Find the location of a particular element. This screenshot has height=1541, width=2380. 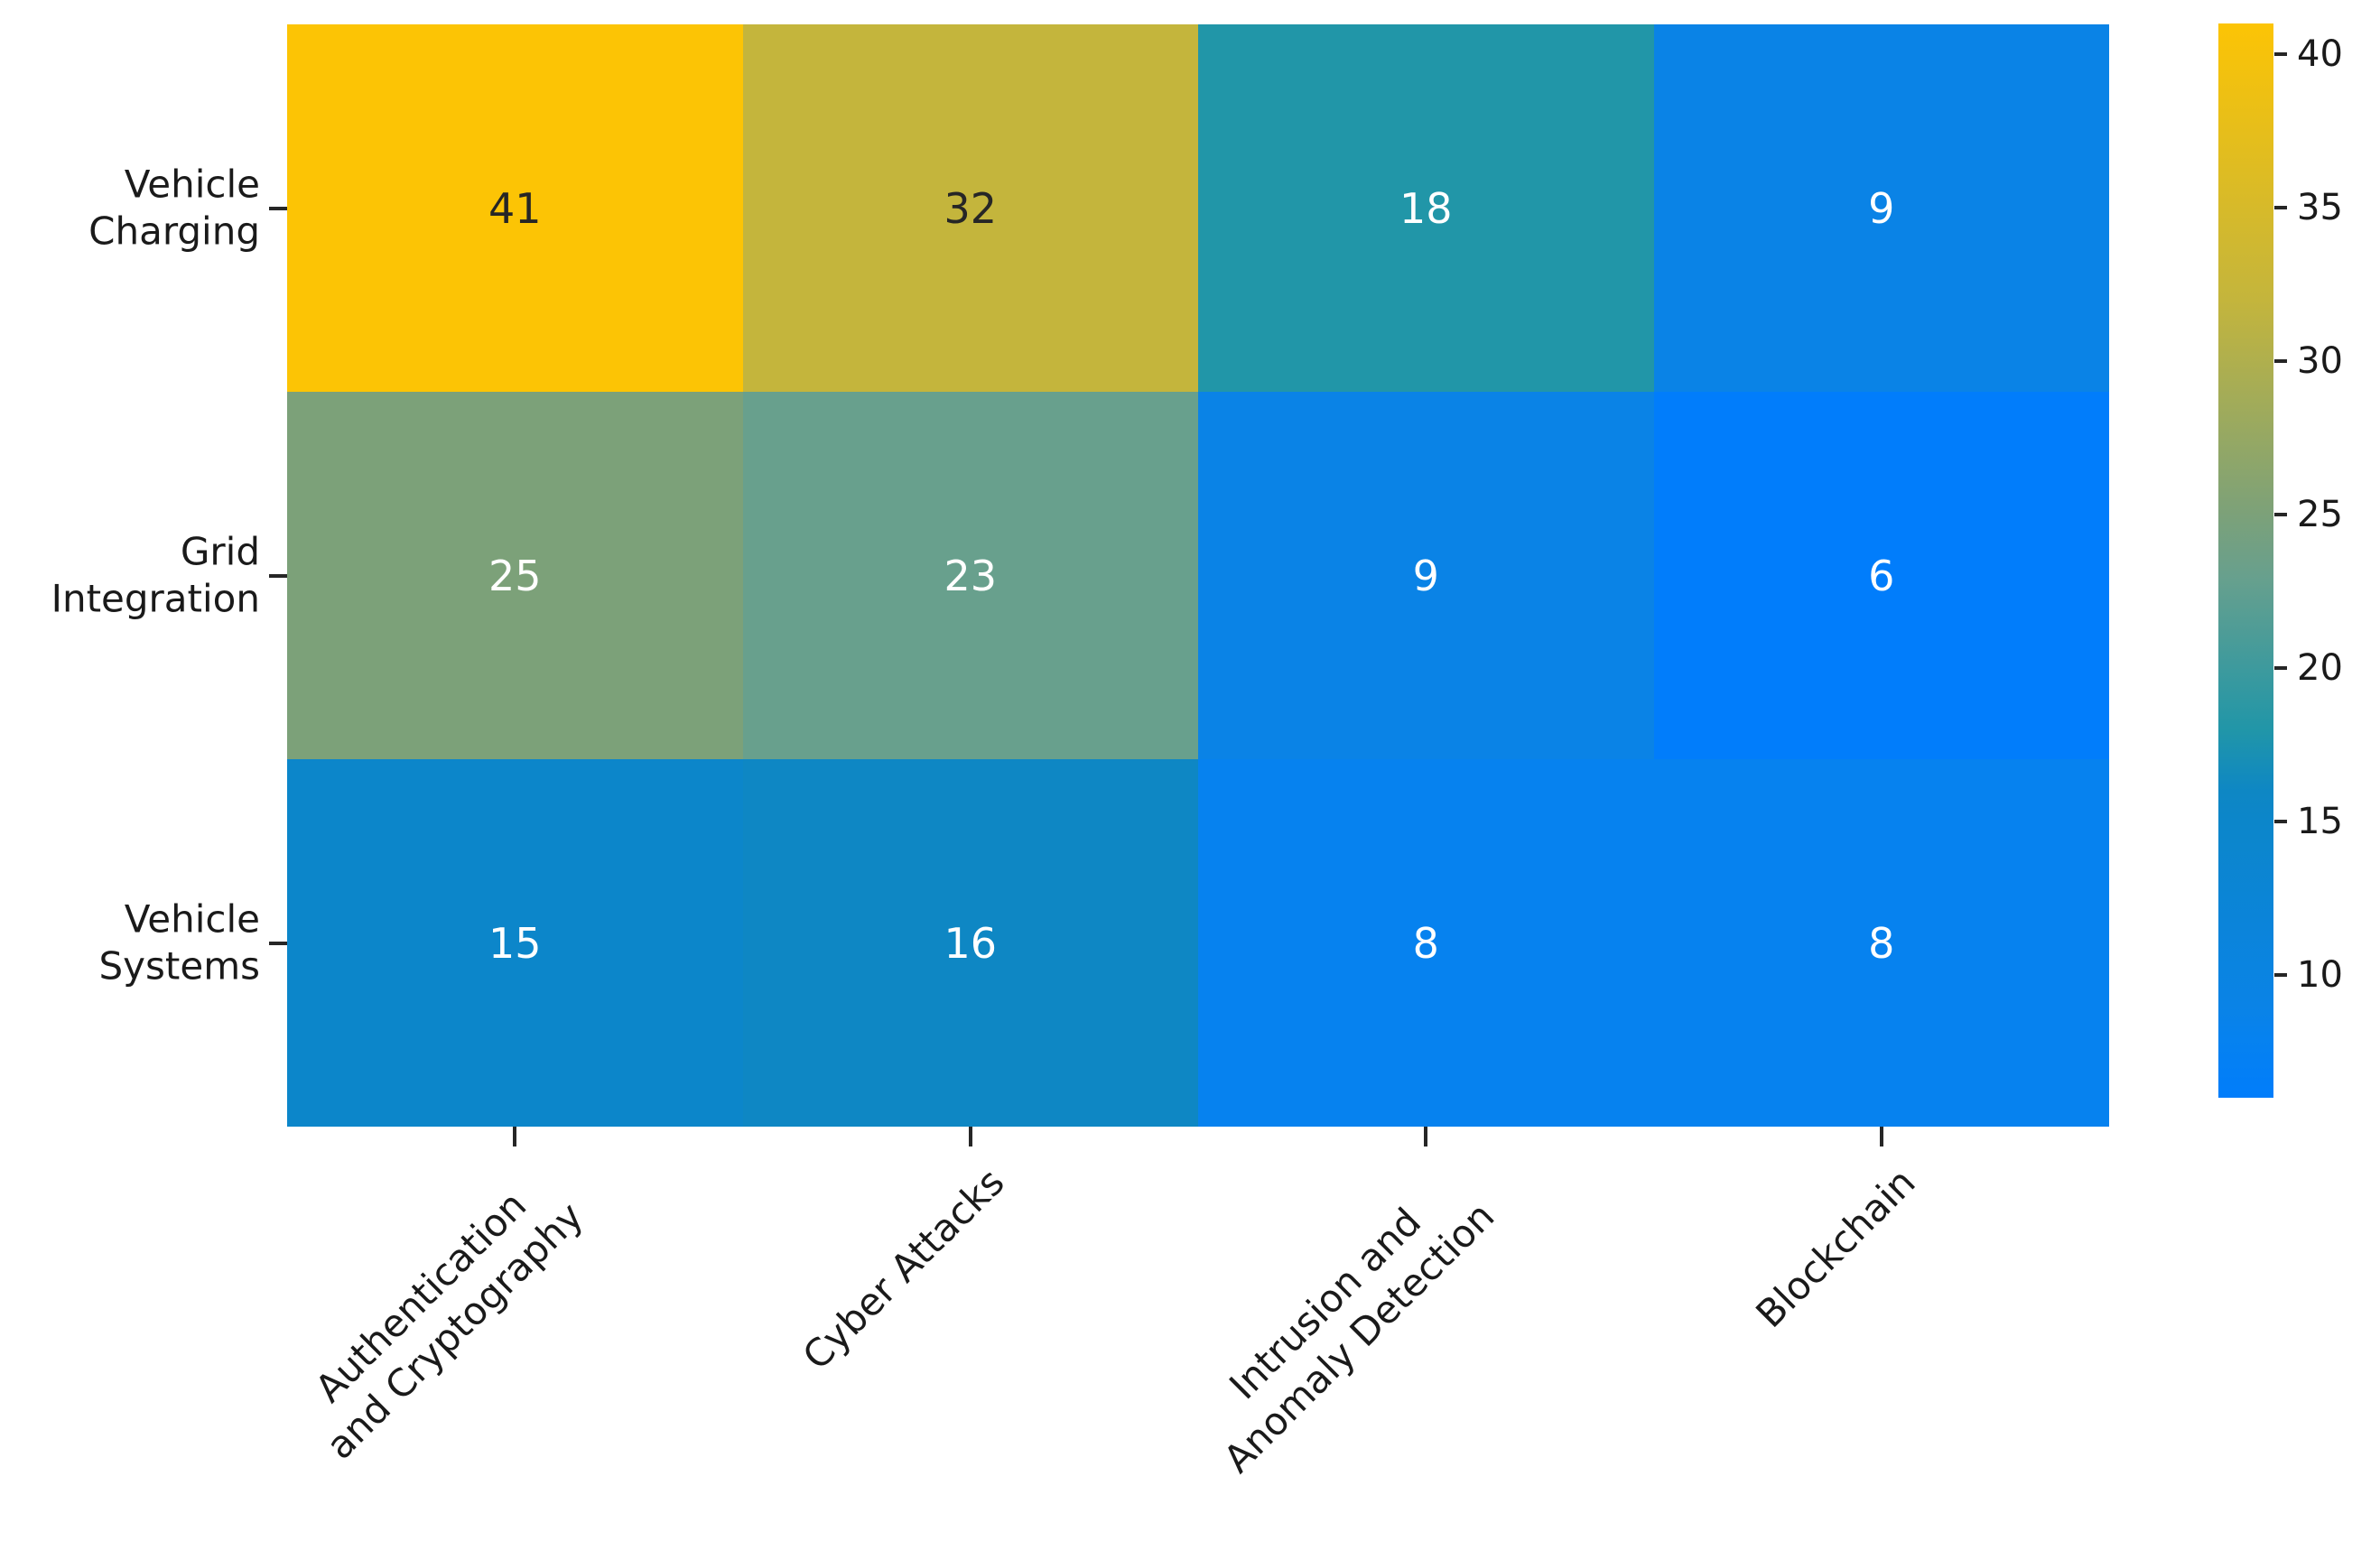

heatmap-cell: 18 is located at coordinates (1426, 208).